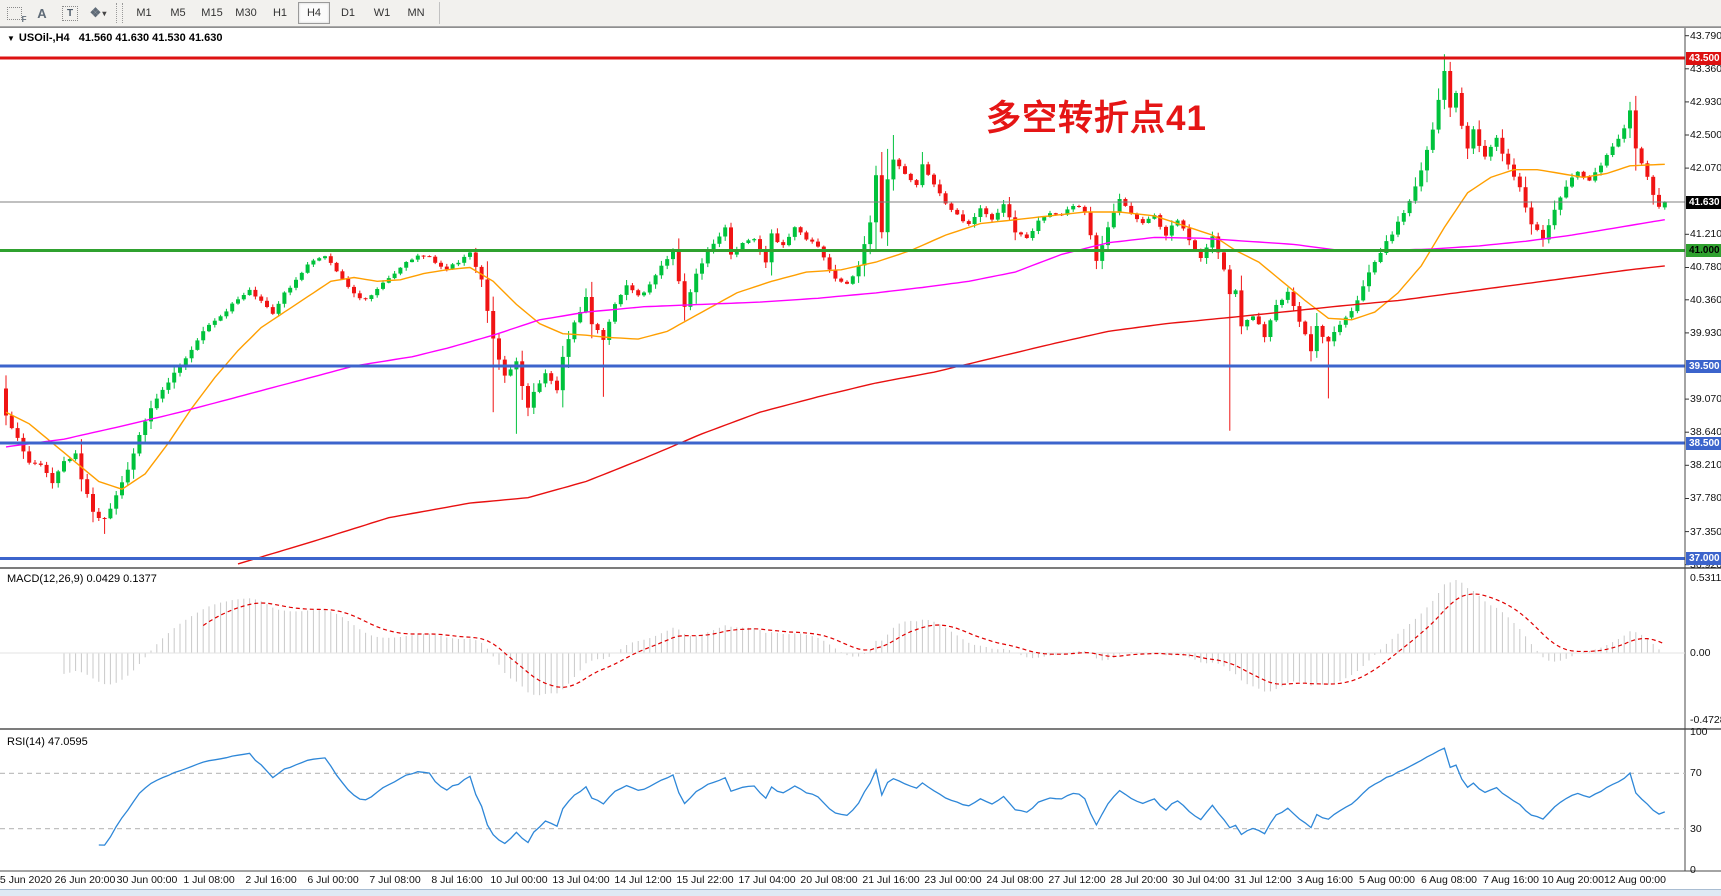  I want to click on chart-grid-f-icon: F, so click(14, 13).